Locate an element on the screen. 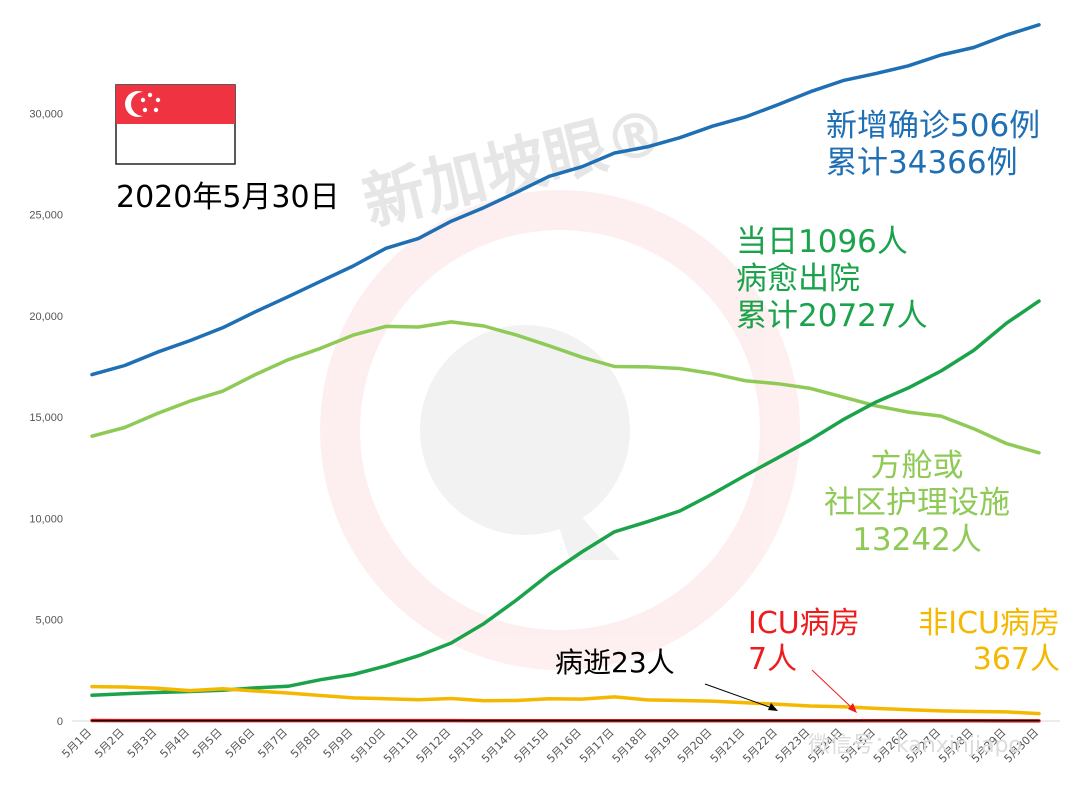 This screenshot has height=798, width=1080. x-tick-label: 5月4日 is located at coordinates (174, 743).